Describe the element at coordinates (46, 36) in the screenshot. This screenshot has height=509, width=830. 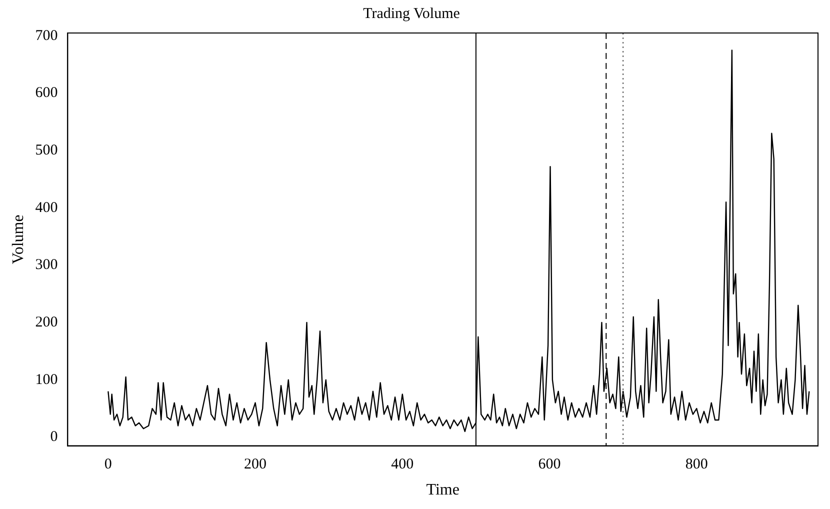
I see `y-tick-label: 700` at that location.